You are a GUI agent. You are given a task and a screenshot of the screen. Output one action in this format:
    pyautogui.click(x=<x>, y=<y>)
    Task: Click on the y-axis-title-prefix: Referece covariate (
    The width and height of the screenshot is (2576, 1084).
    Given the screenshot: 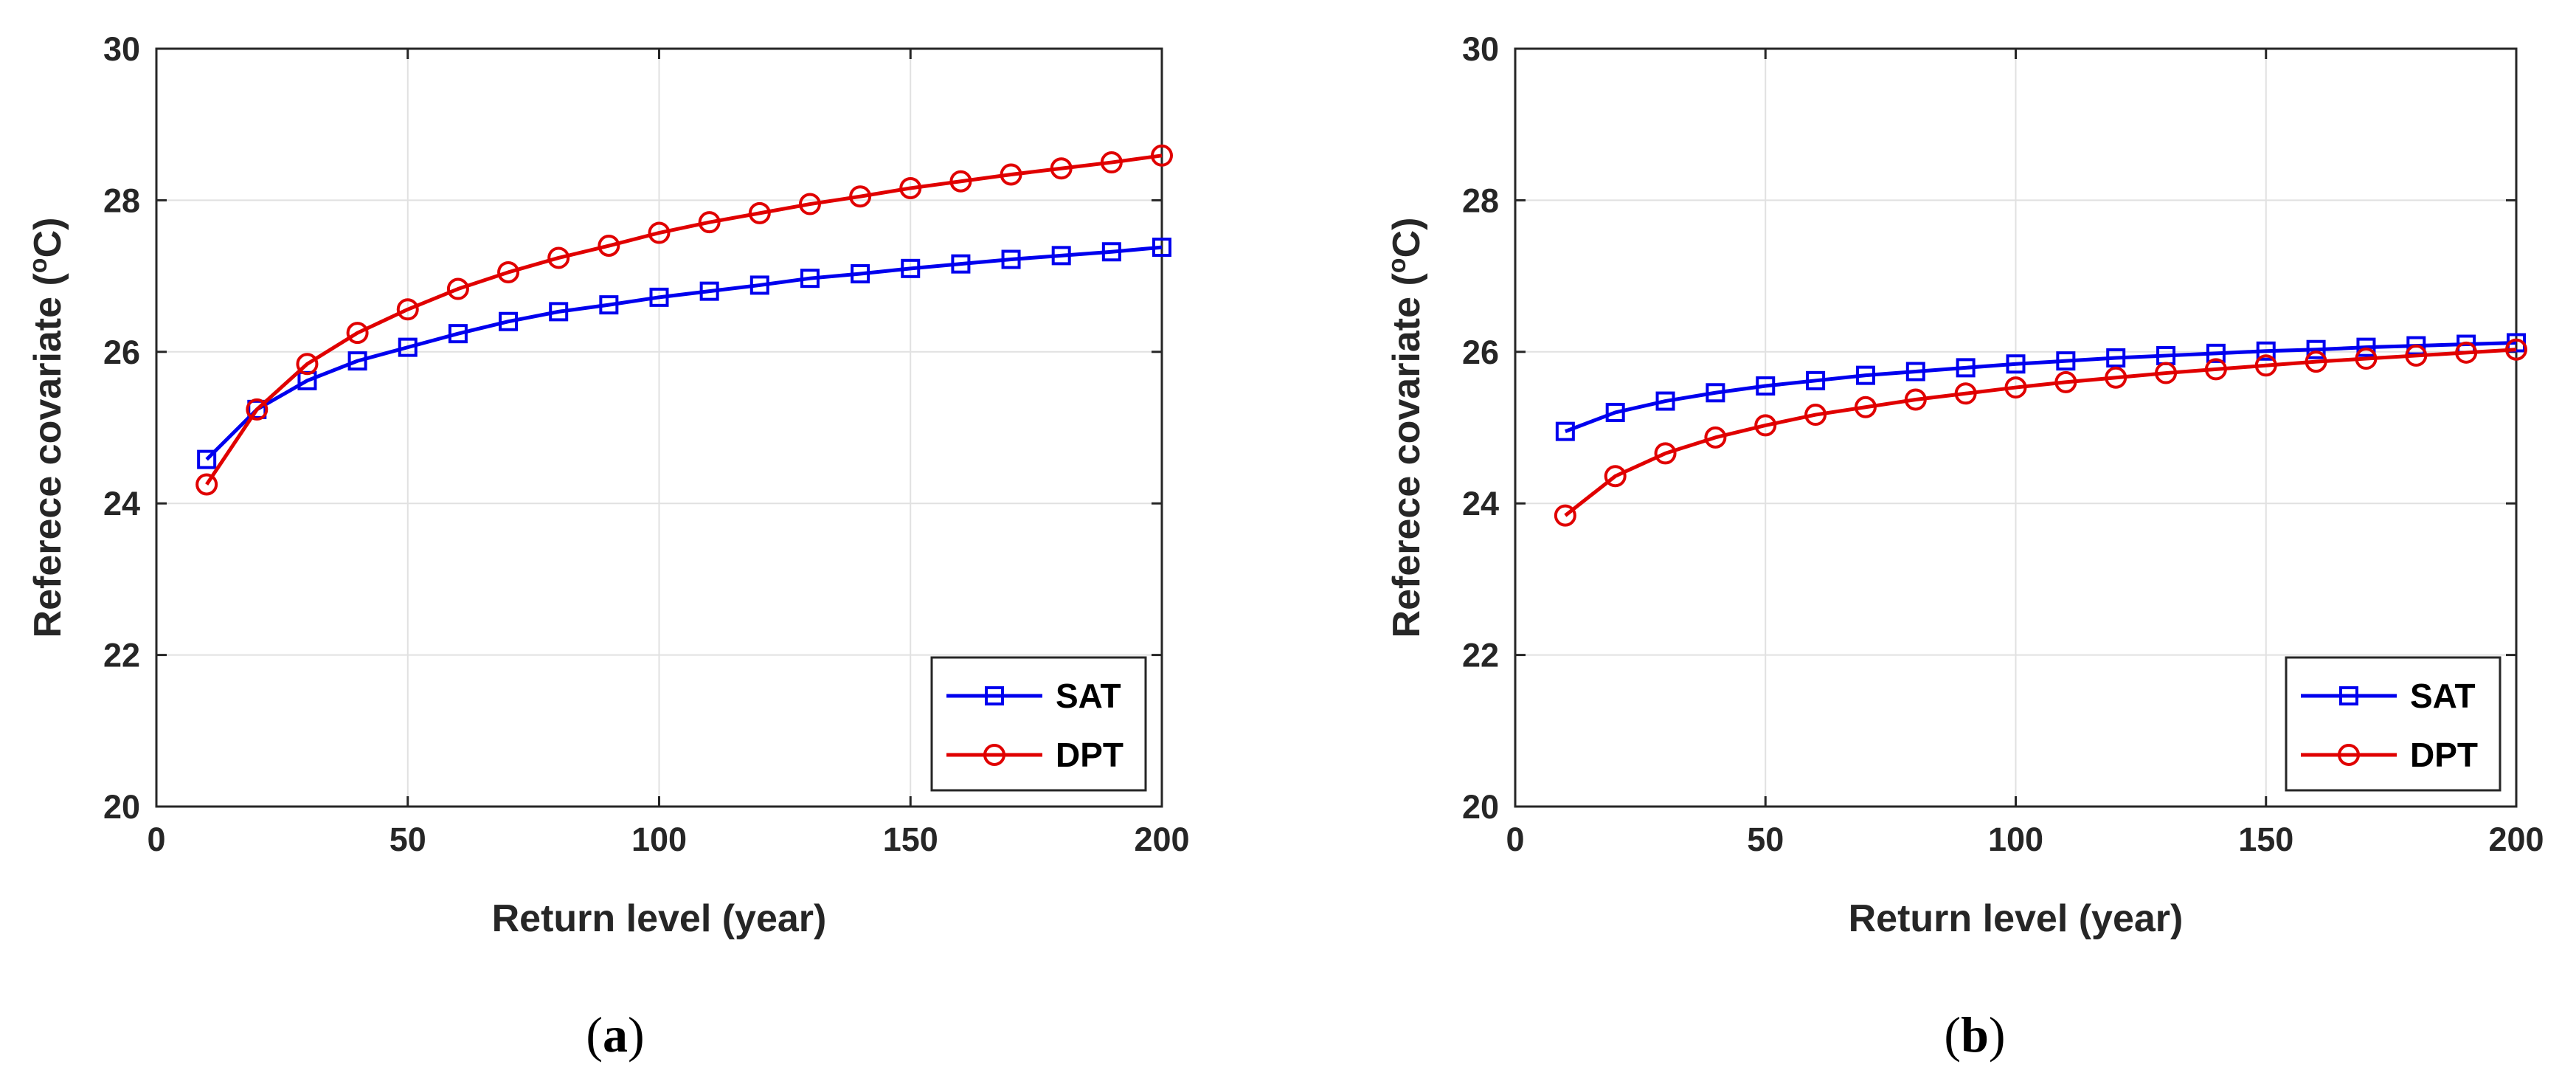 What is the action you would take?
    pyautogui.click(x=1407, y=456)
    